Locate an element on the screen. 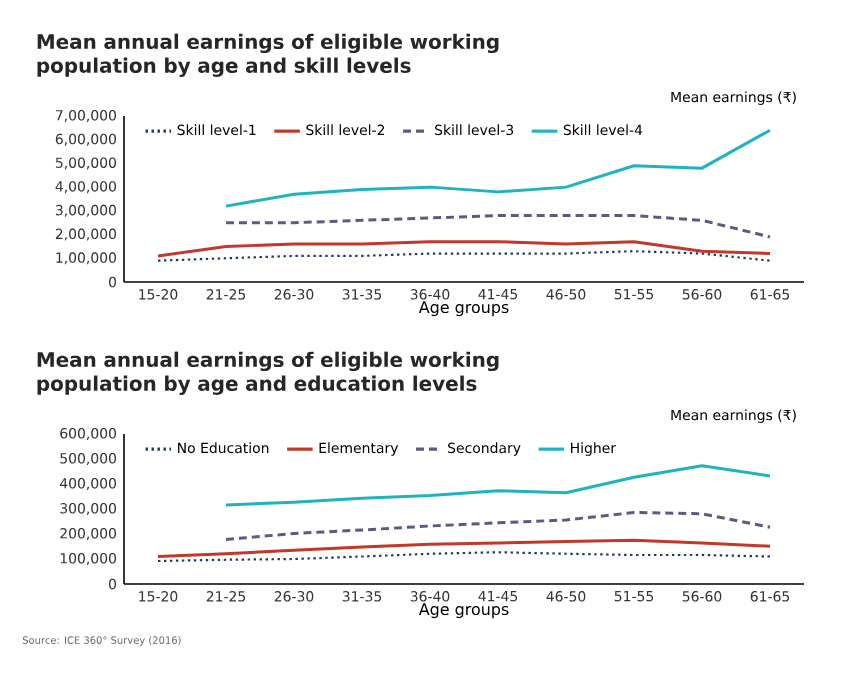  chart-title: Mean annual earnings of eligible working population by age and education levels is located at coordinates (268, 373).